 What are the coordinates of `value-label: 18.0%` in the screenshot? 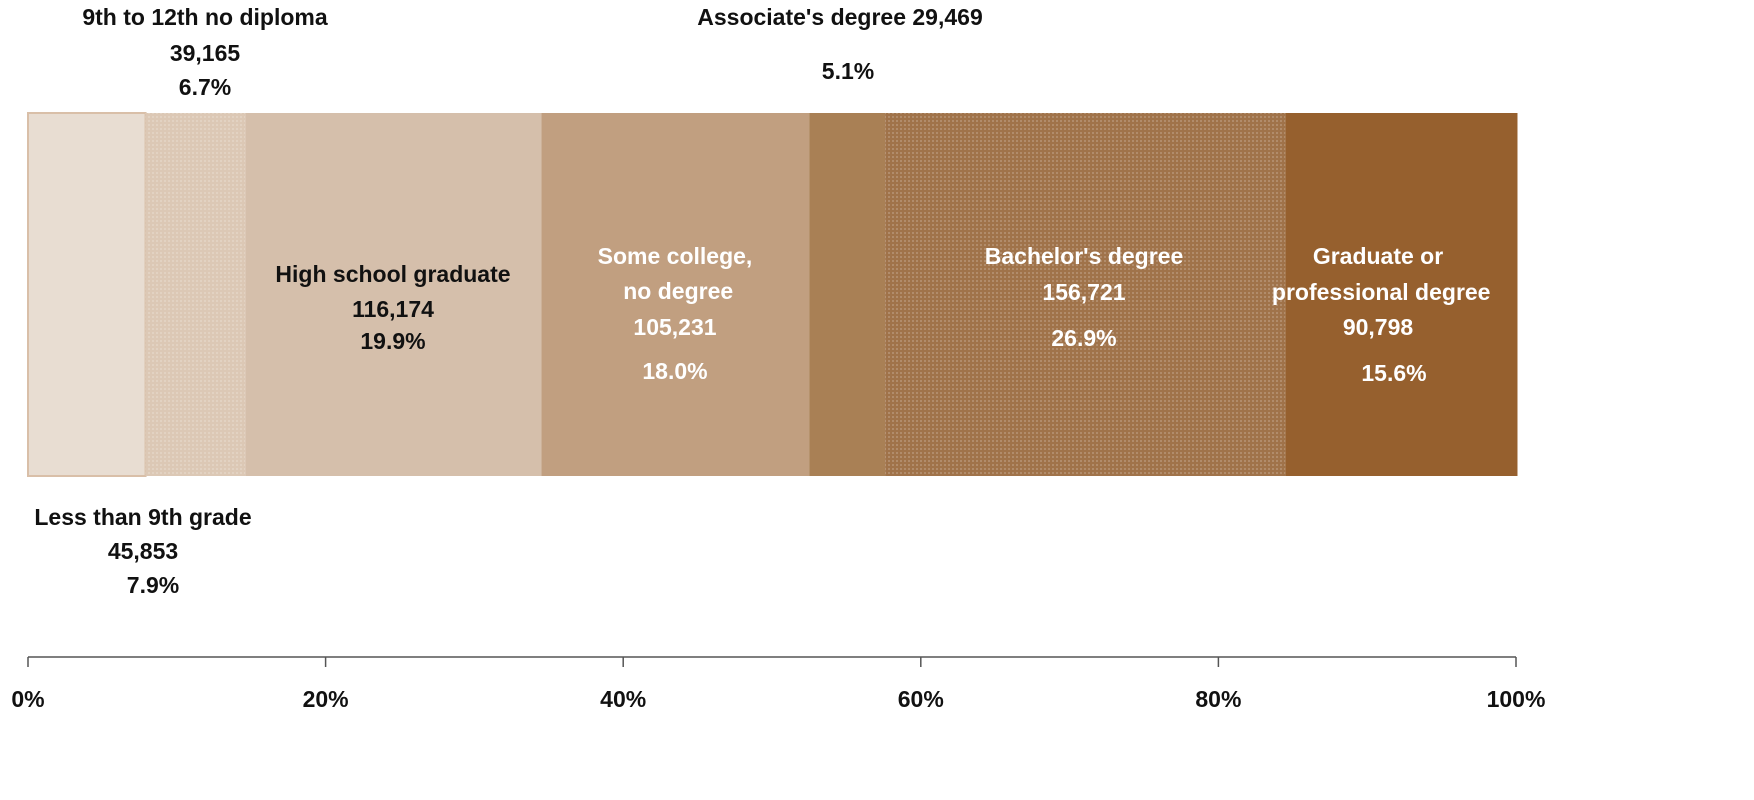 It's located at (674, 371).